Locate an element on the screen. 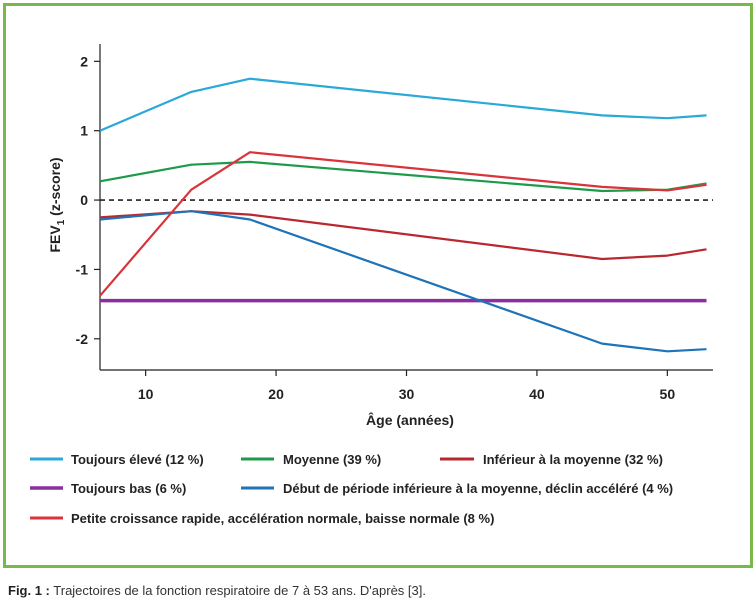  y-tick-label: 0 is located at coordinates (84, 200).